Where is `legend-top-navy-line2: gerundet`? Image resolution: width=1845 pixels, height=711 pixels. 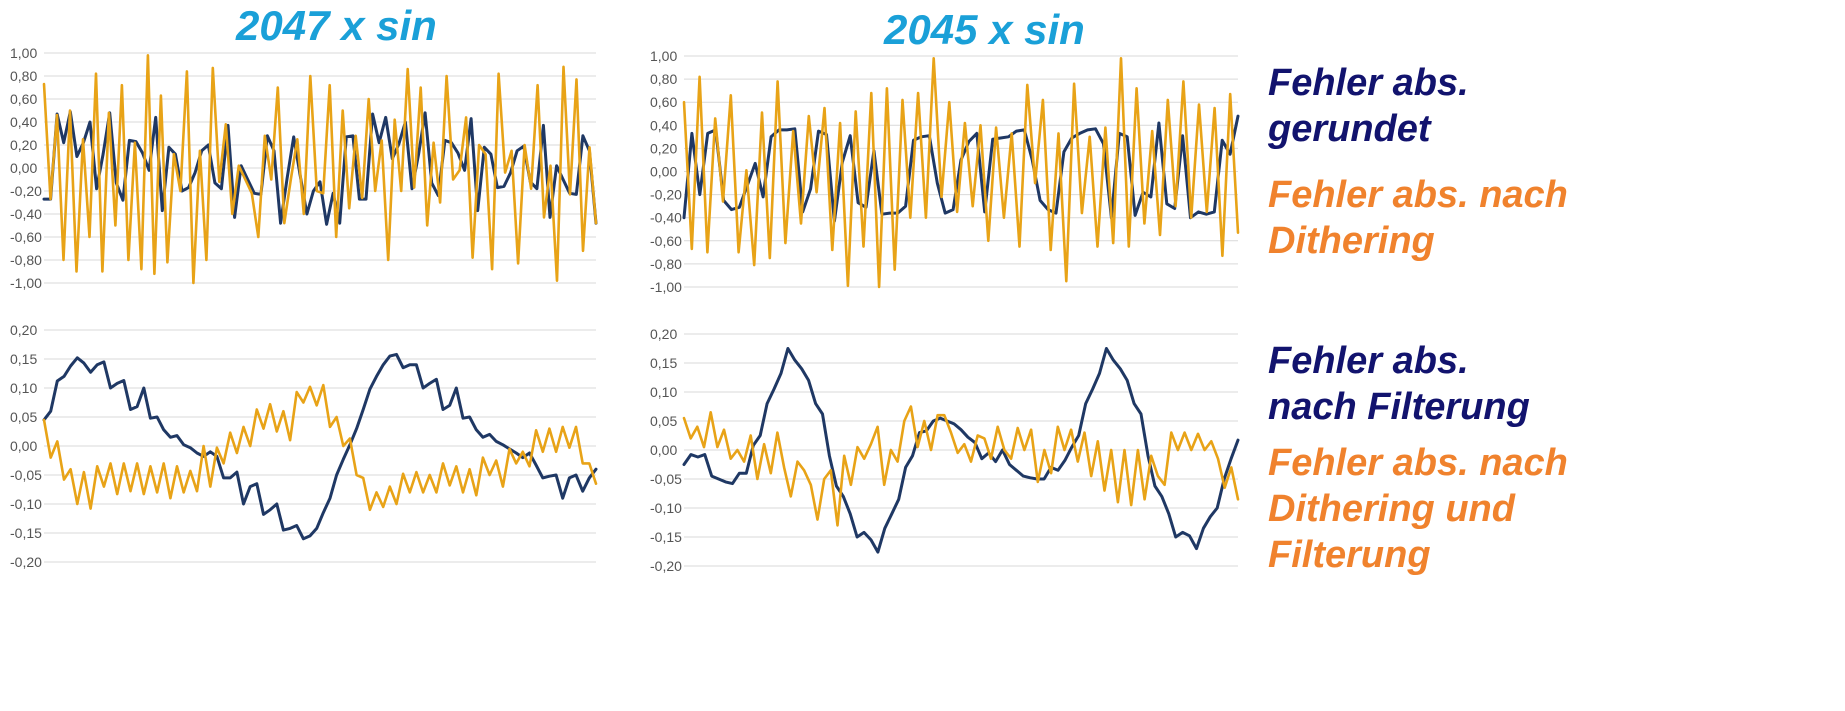
legend-top-navy-line2: gerundet is located at coordinates (1349, 129).